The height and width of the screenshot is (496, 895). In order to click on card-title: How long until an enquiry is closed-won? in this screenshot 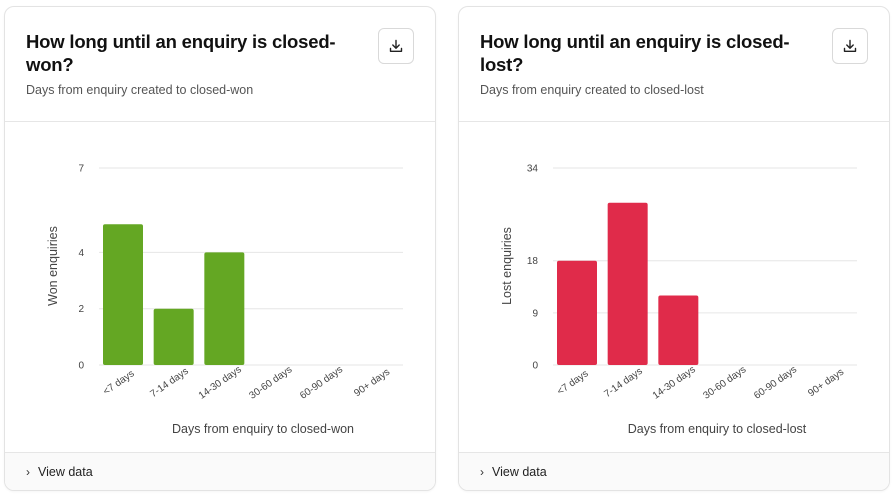, I will do `click(181, 53)`.